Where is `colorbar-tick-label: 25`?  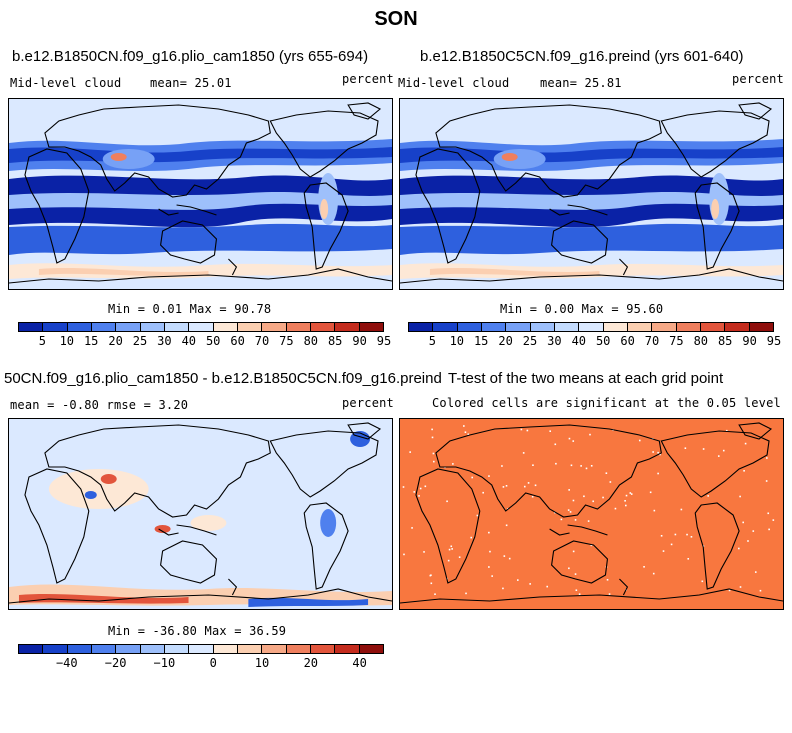
colorbar-tick-label: 25 is located at coordinates (530, 341).